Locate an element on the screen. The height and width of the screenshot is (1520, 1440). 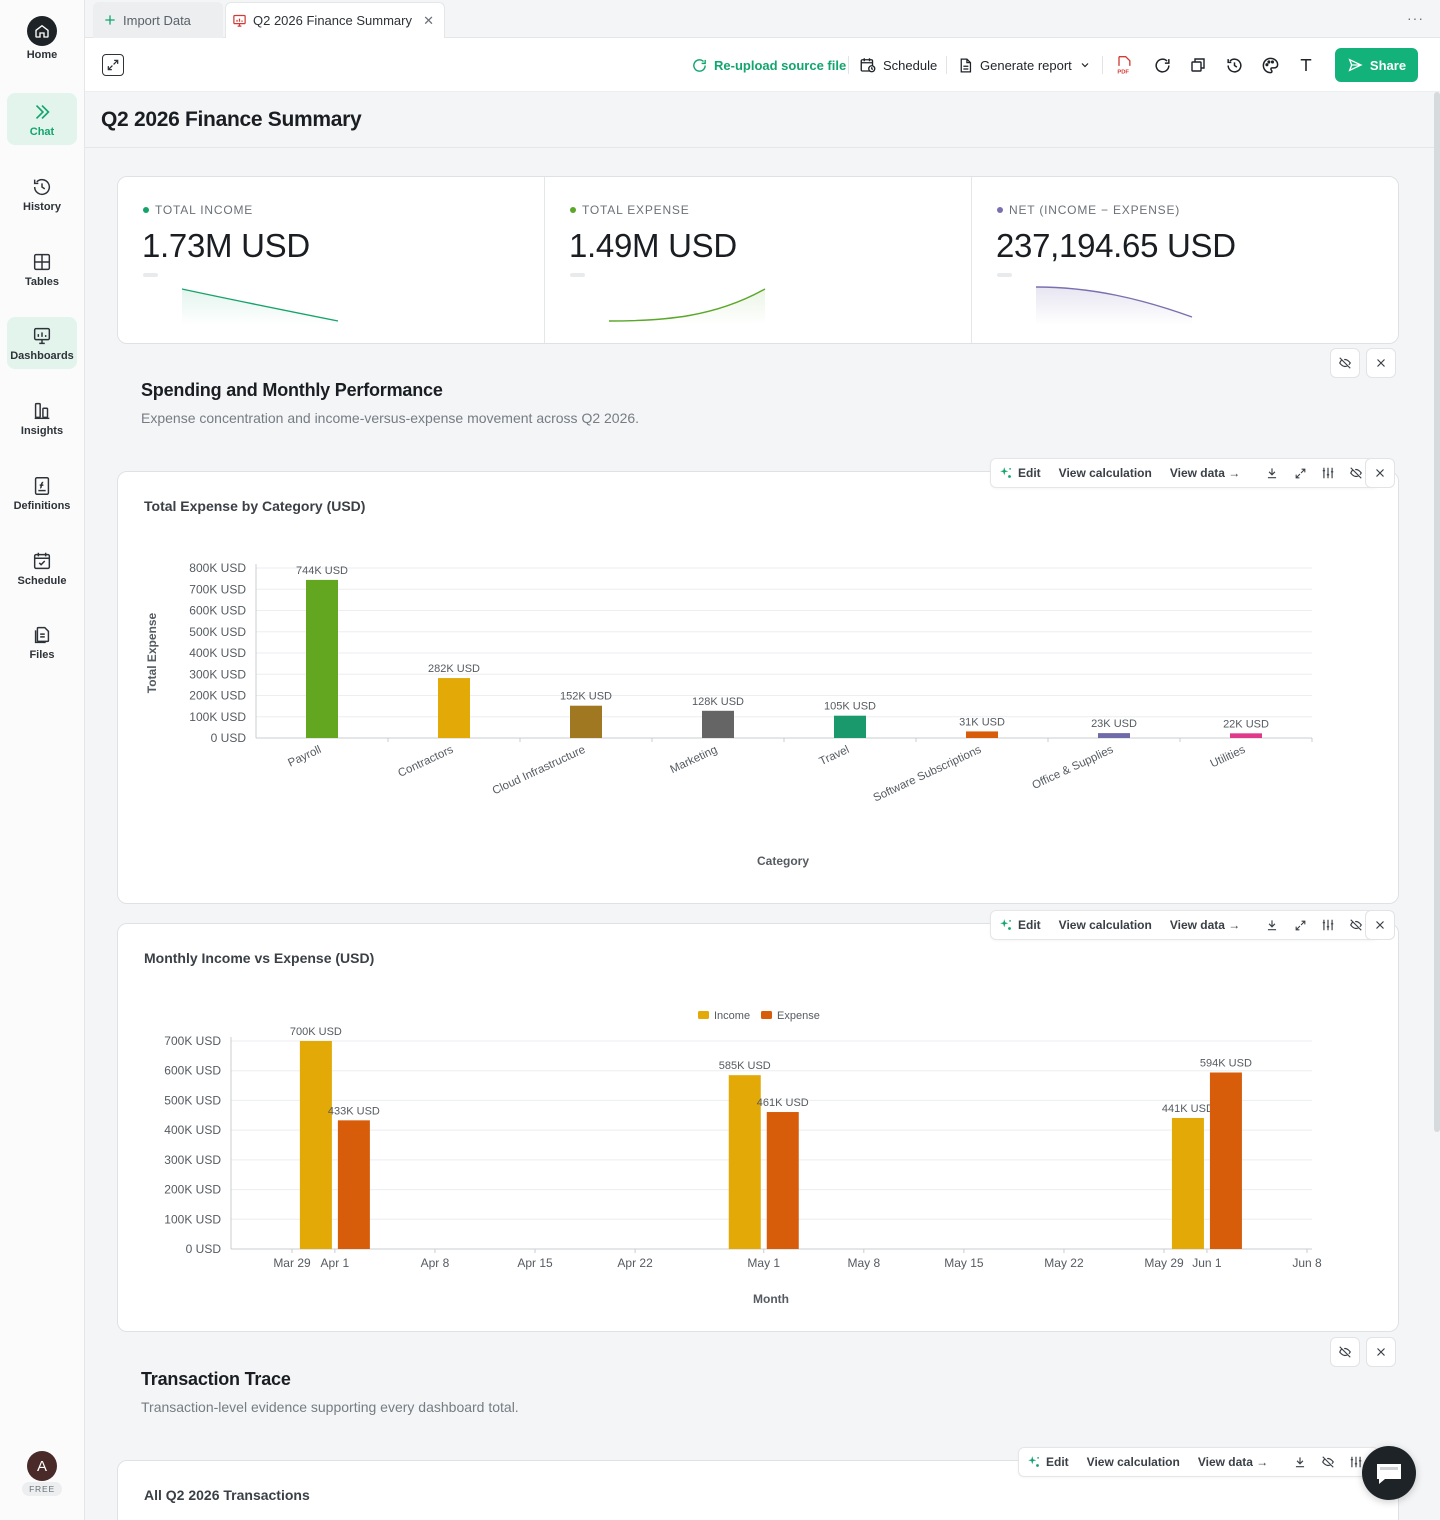
x-axis-label: Category is located at coordinates (783, 861).